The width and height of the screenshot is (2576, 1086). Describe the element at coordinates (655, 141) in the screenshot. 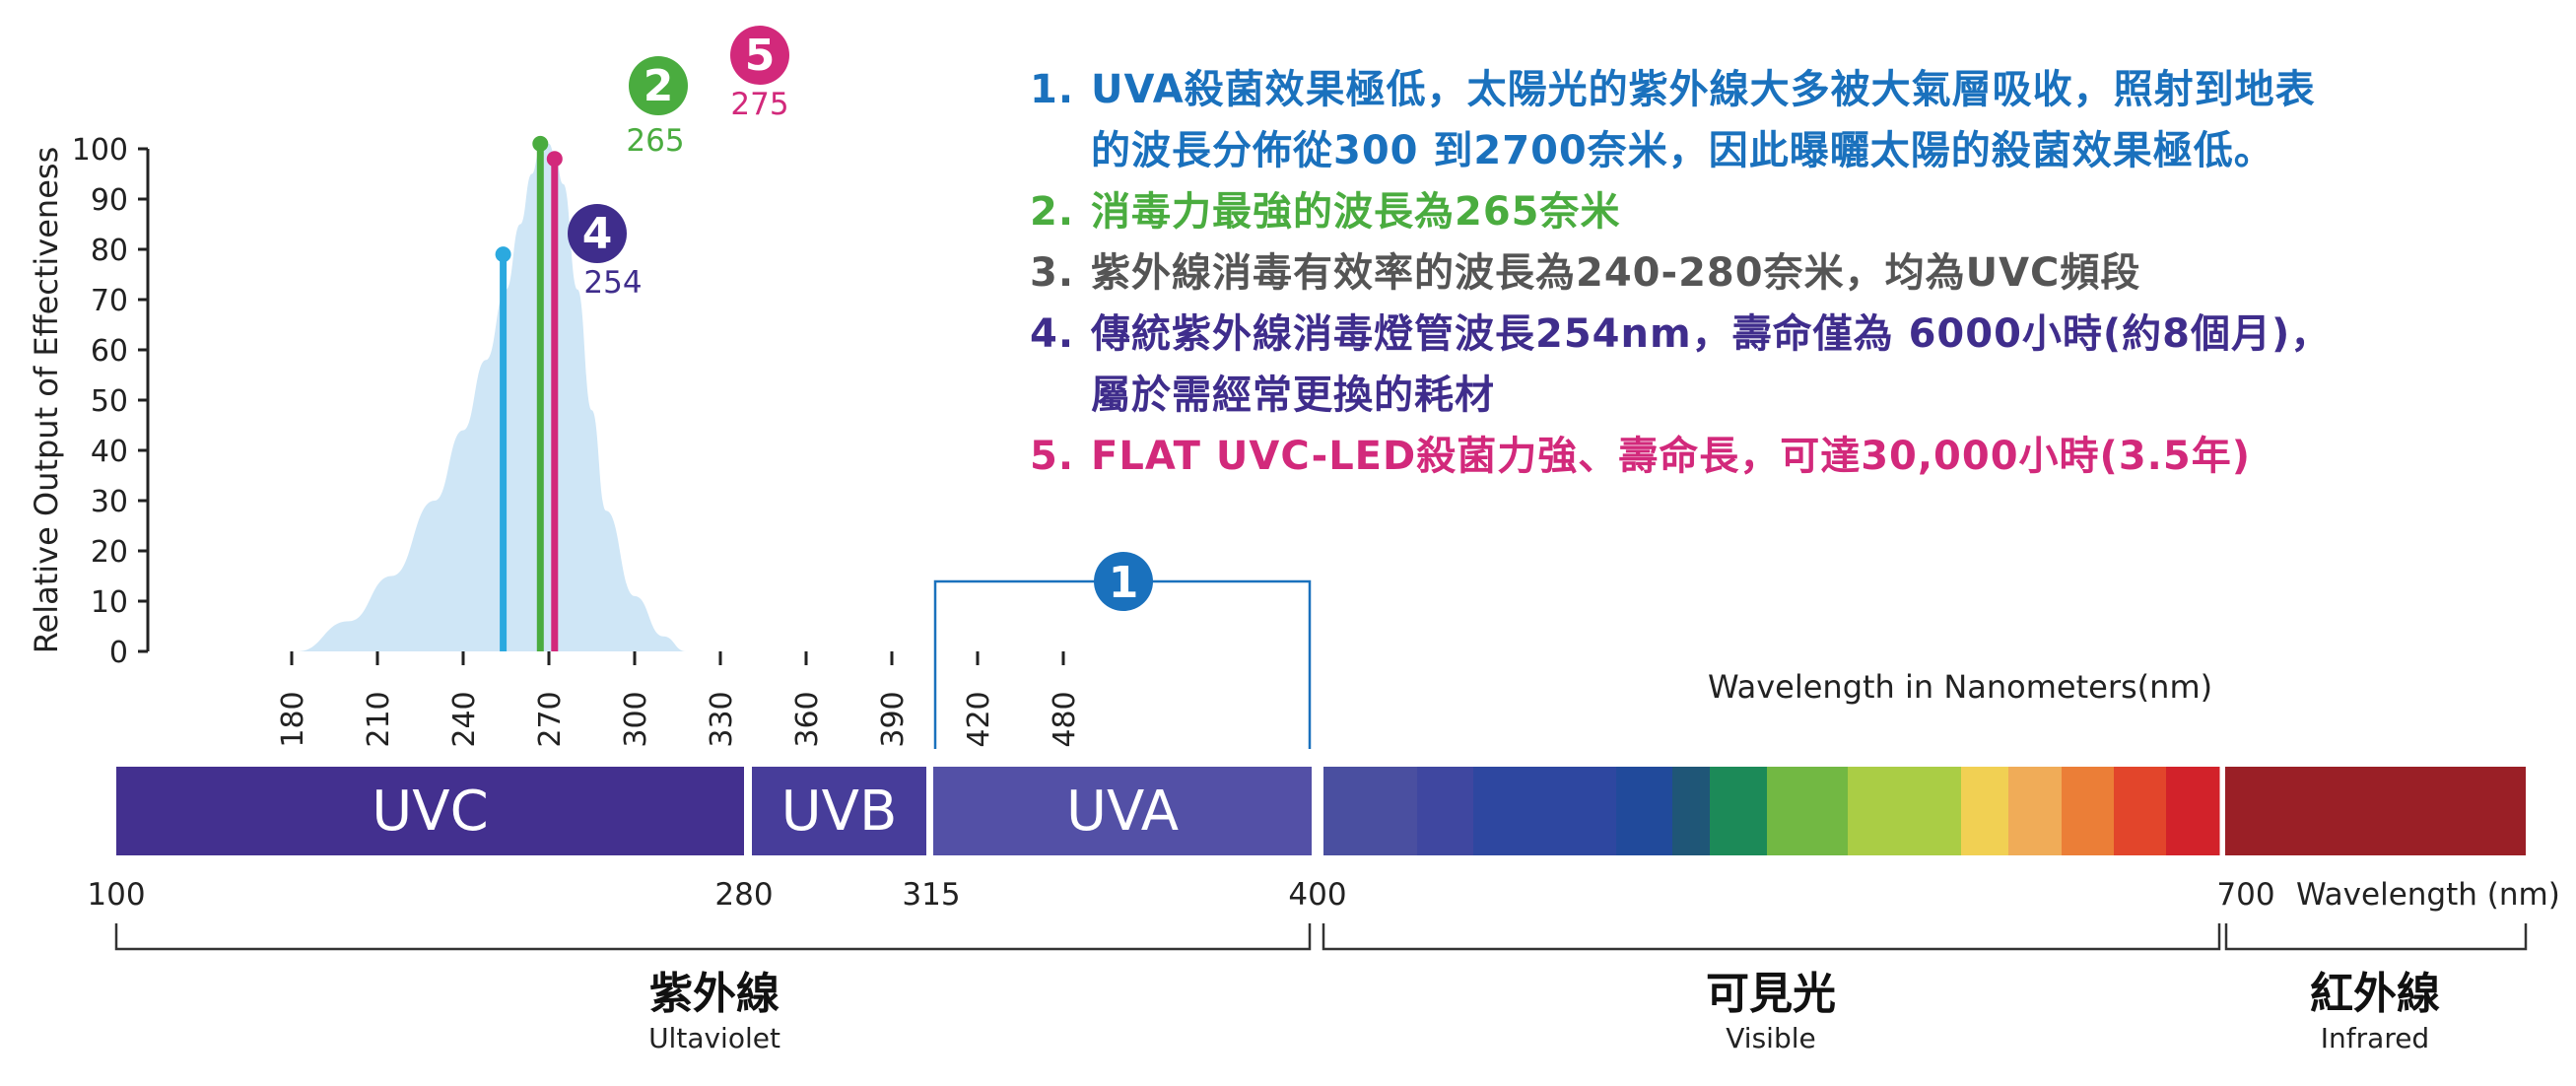

I see `marker-wavelength-label: 265` at that location.